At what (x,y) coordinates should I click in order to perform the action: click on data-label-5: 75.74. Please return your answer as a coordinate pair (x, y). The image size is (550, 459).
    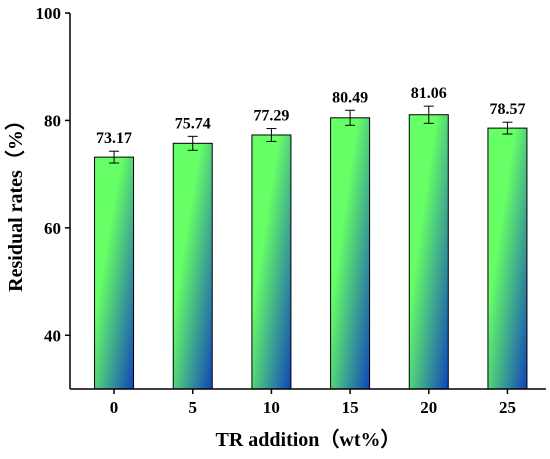
    Looking at the image, I should click on (193, 123).